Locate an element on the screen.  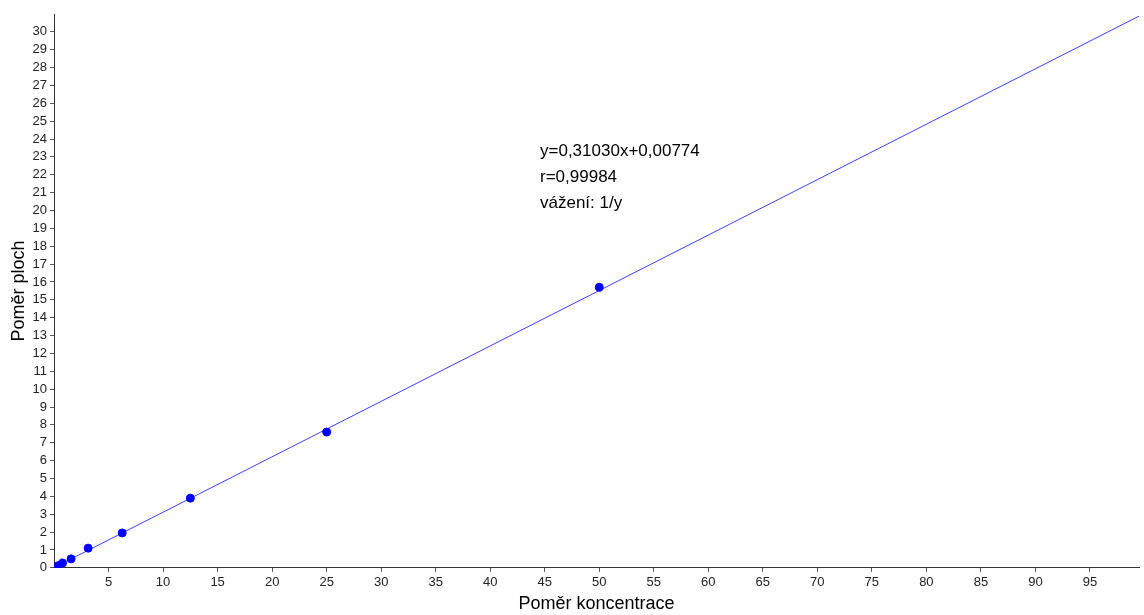
y-tick-label: 28 is located at coordinates (40, 67).